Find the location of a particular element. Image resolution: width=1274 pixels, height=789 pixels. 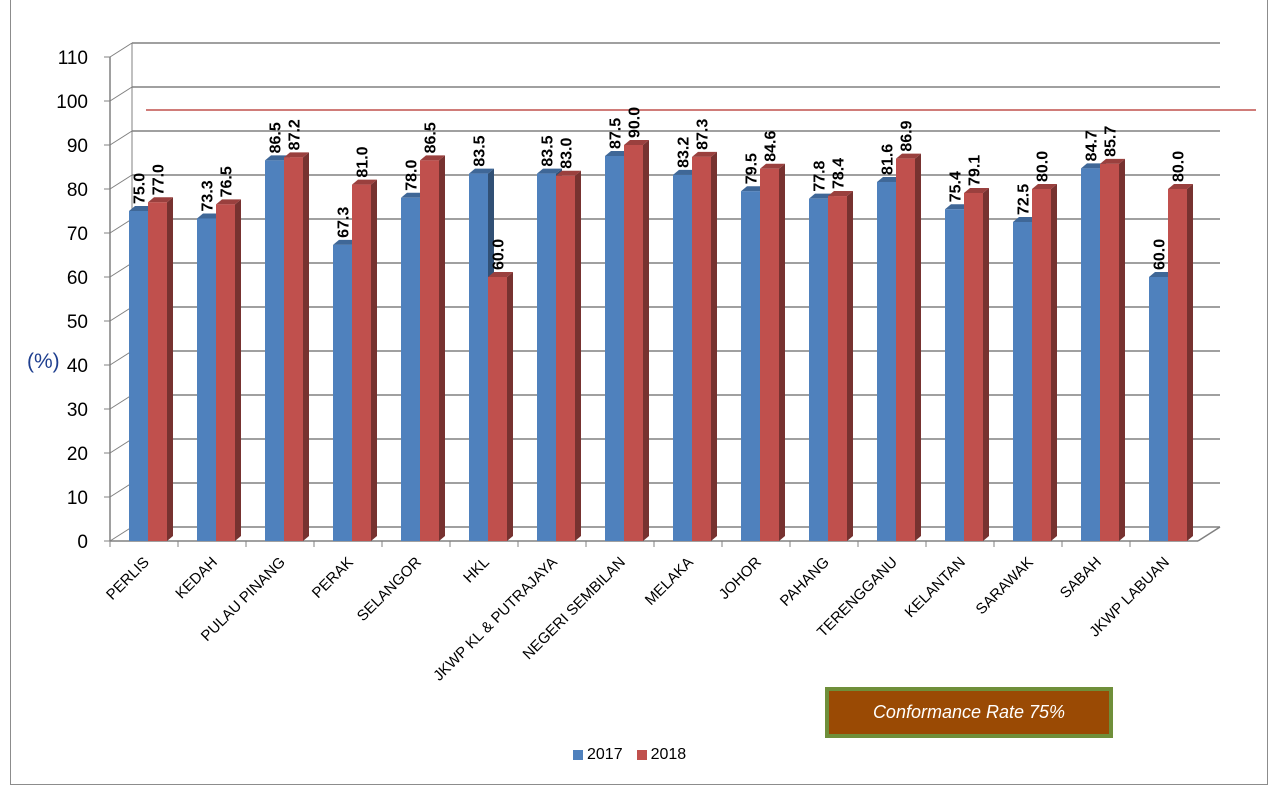

bar-2018-sarawak is located at coordinates (1044, 362).